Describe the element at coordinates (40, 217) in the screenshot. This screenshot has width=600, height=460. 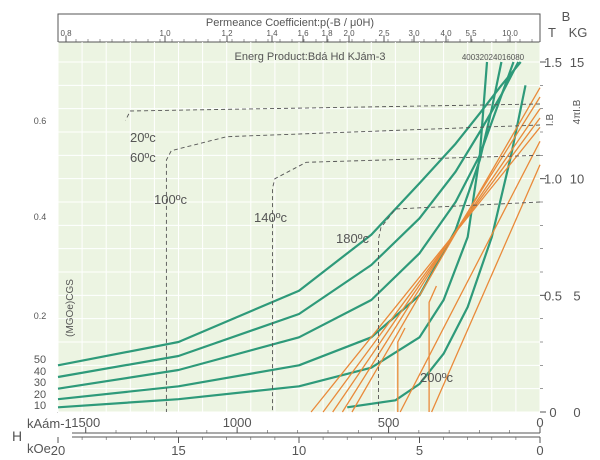
I see `left-tick-0.4: 0.4` at that location.